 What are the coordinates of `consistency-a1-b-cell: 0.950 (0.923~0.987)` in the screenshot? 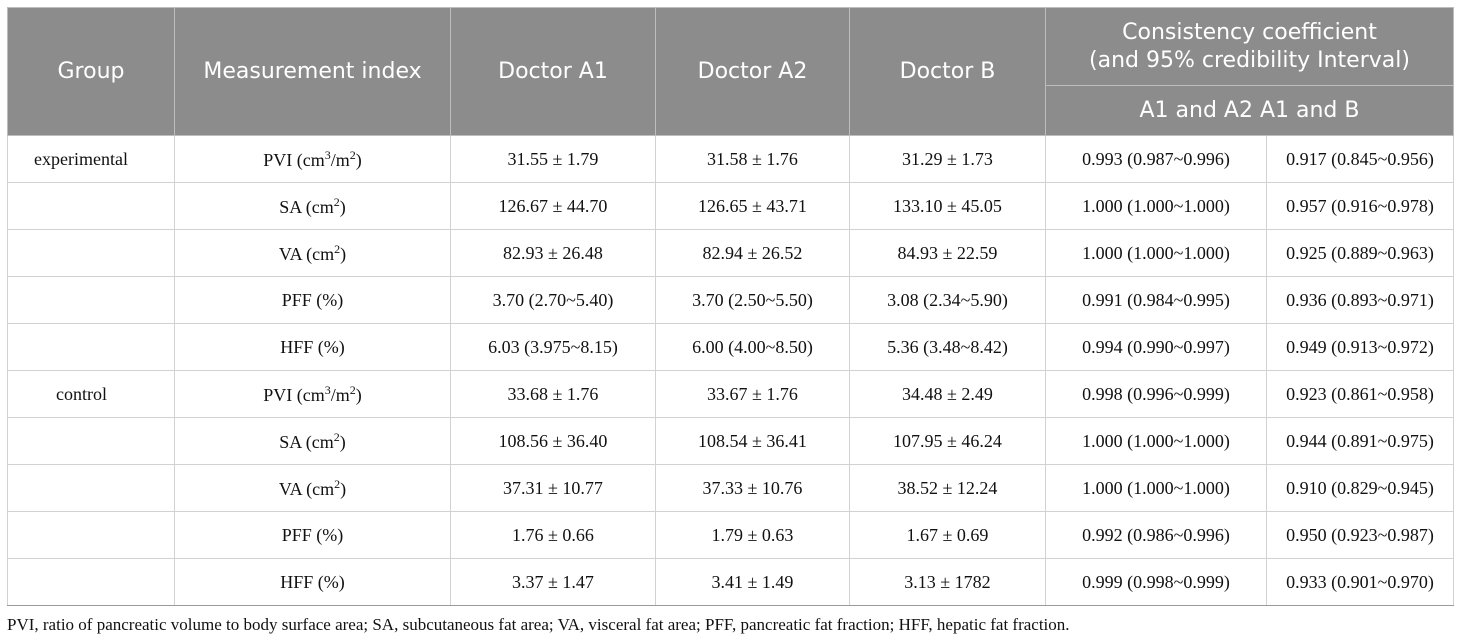 It's located at (1360, 535).